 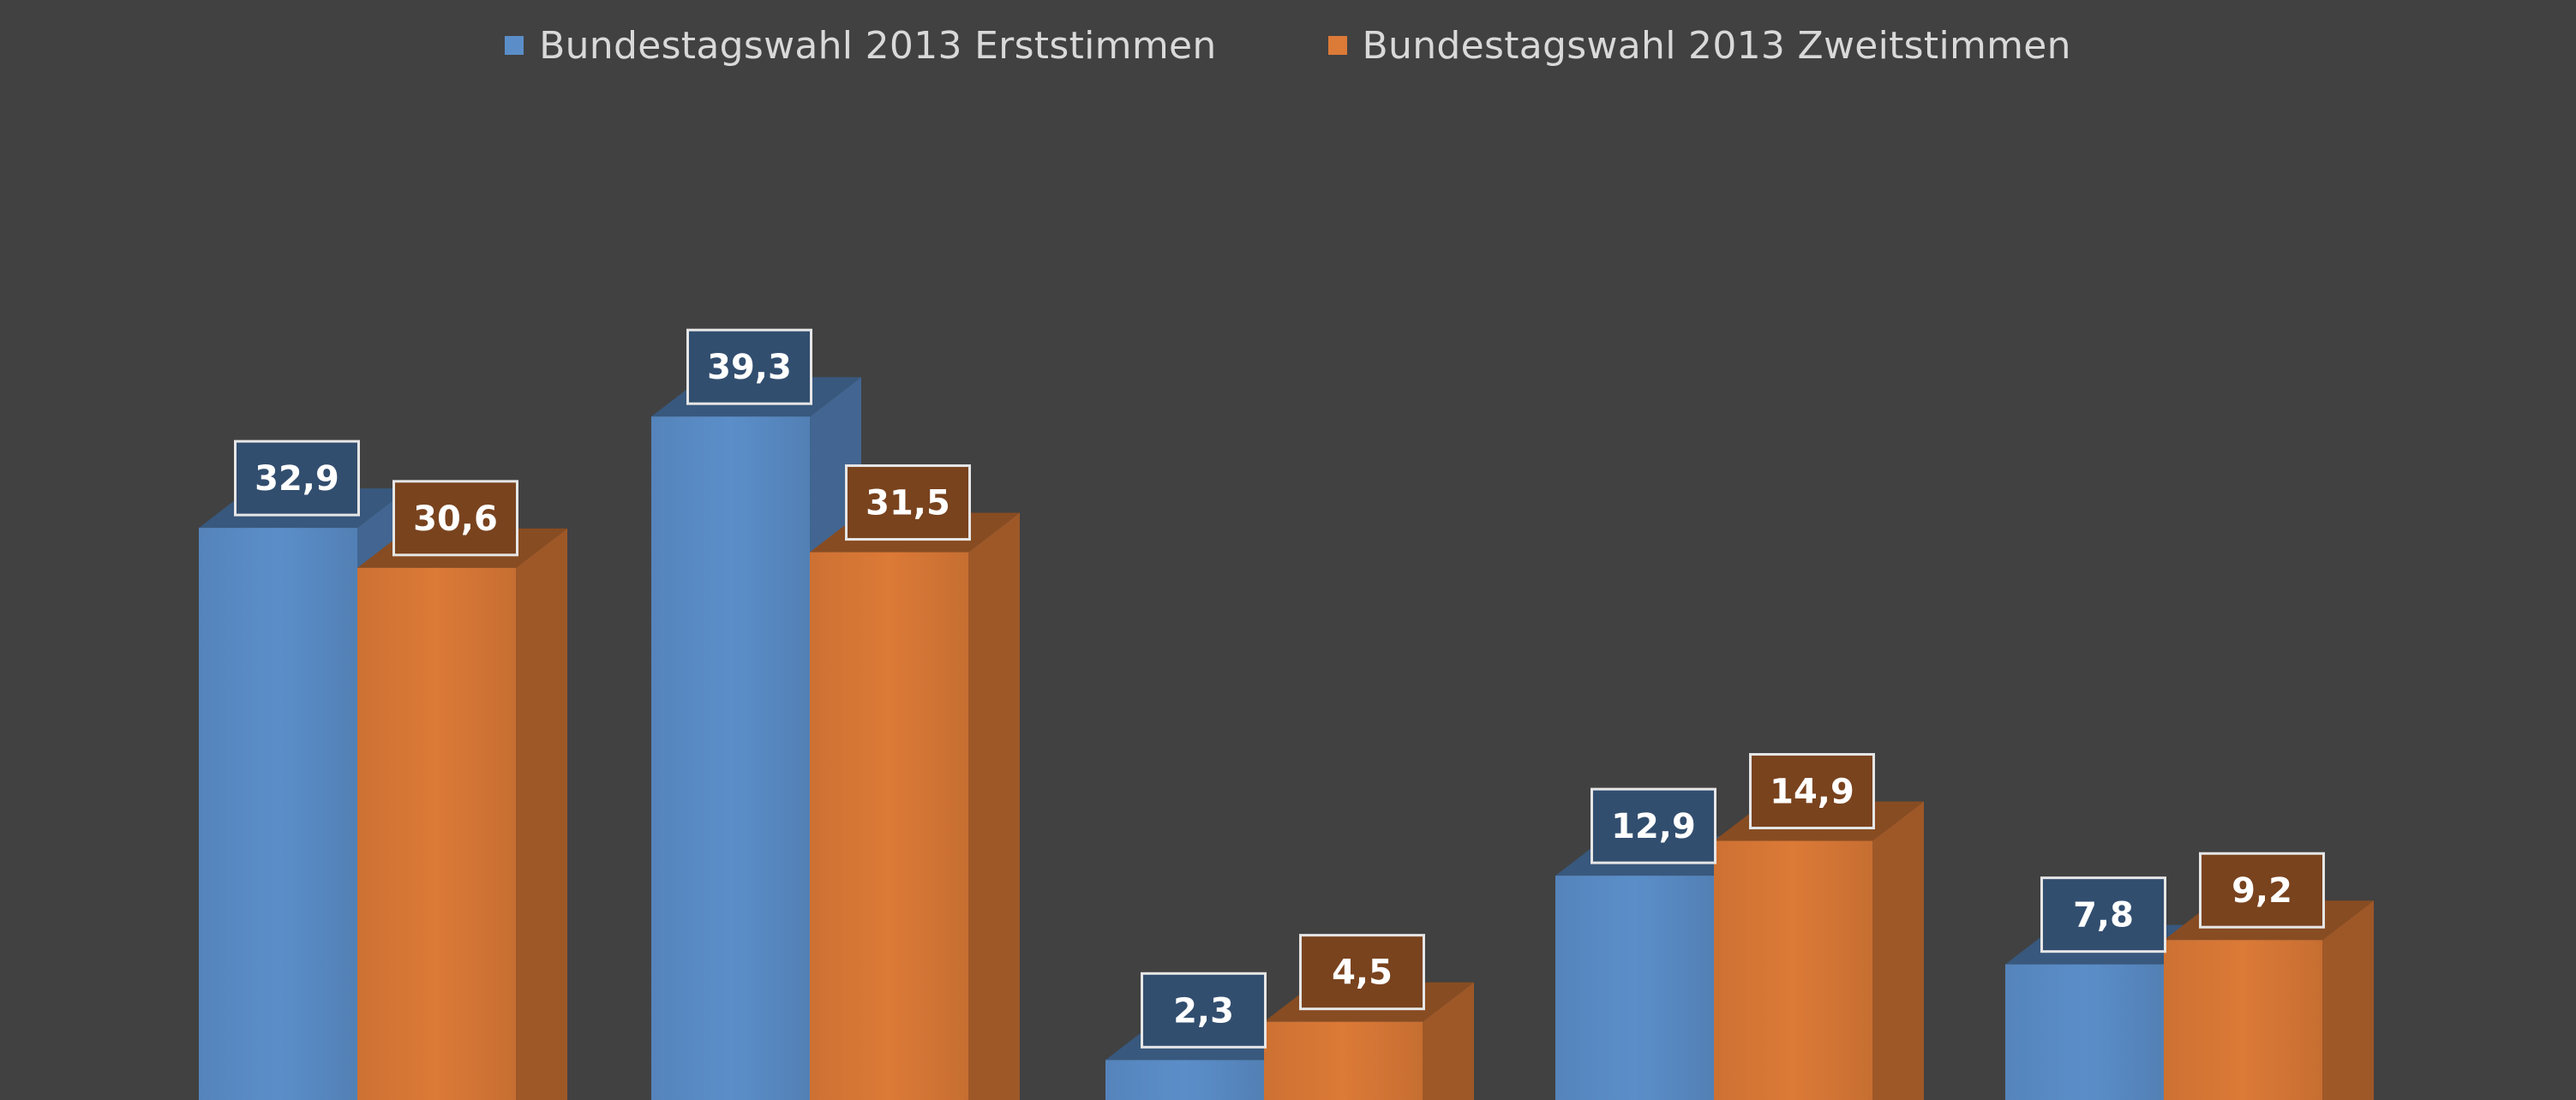 What do you see at coordinates (1337, 45) in the screenshot?
I see `legend-swatch-zweitstimmen` at bounding box center [1337, 45].